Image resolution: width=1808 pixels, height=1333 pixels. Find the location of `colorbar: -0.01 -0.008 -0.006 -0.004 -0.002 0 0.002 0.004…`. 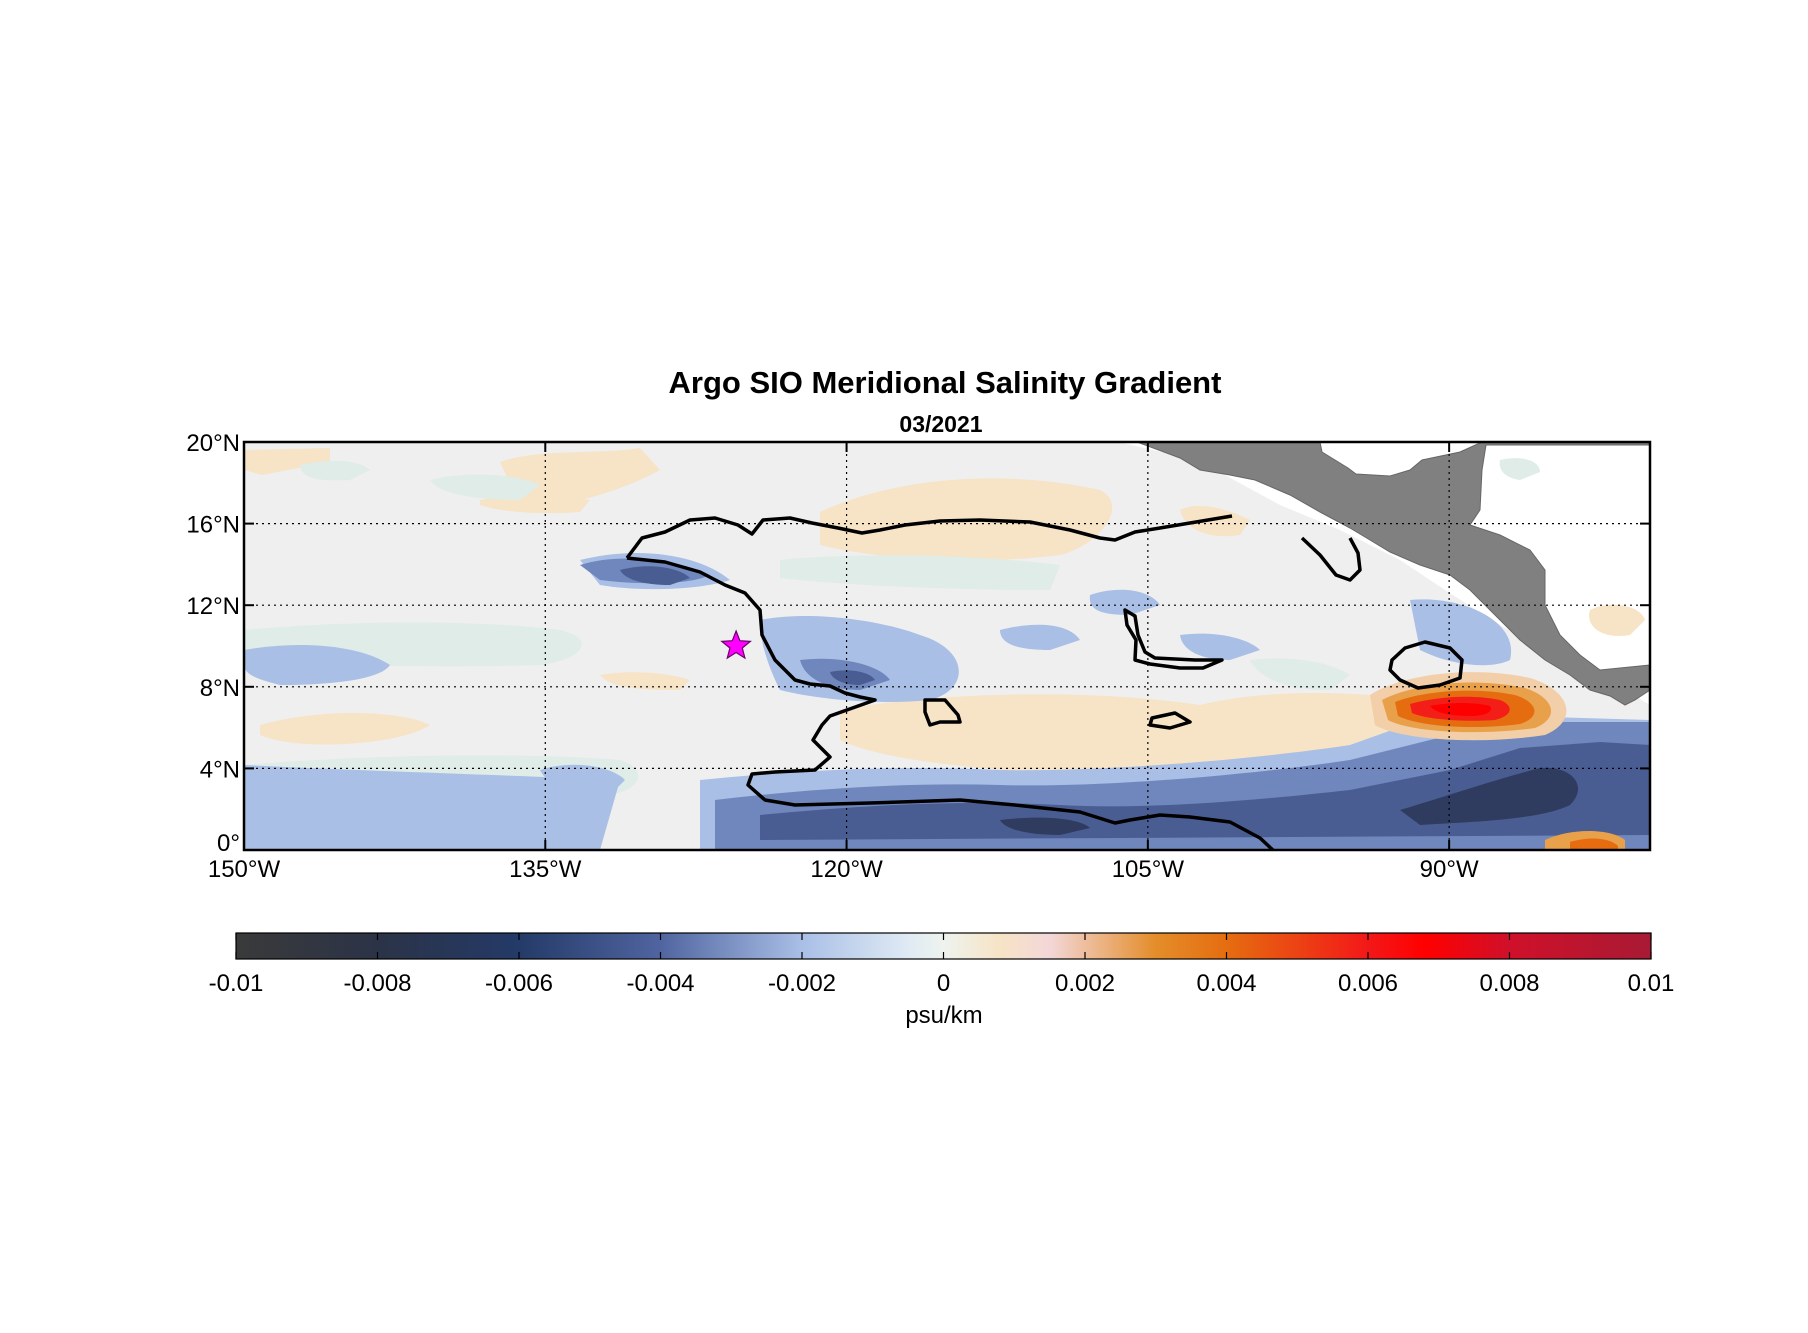

colorbar: -0.01 -0.008 -0.006 -0.004 -0.002 0 0.002 0.004… is located at coordinates (942, 980).